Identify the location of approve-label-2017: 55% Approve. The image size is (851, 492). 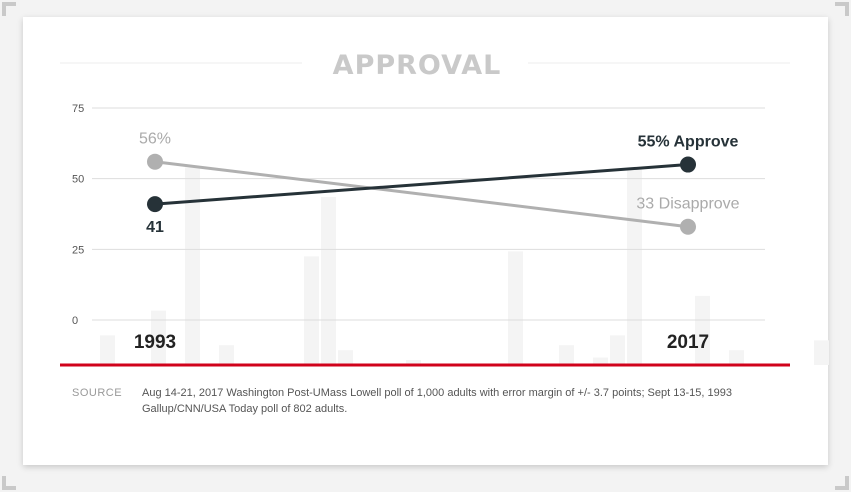
(688, 142).